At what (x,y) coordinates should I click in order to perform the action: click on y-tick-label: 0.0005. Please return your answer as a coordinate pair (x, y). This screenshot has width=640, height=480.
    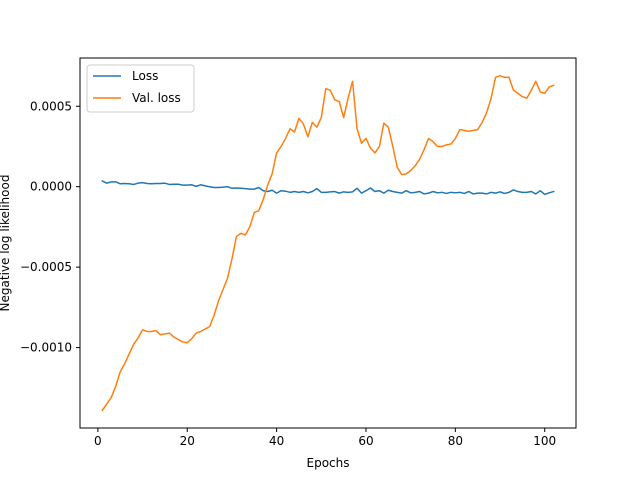
    Looking at the image, I should click on (51, 106).